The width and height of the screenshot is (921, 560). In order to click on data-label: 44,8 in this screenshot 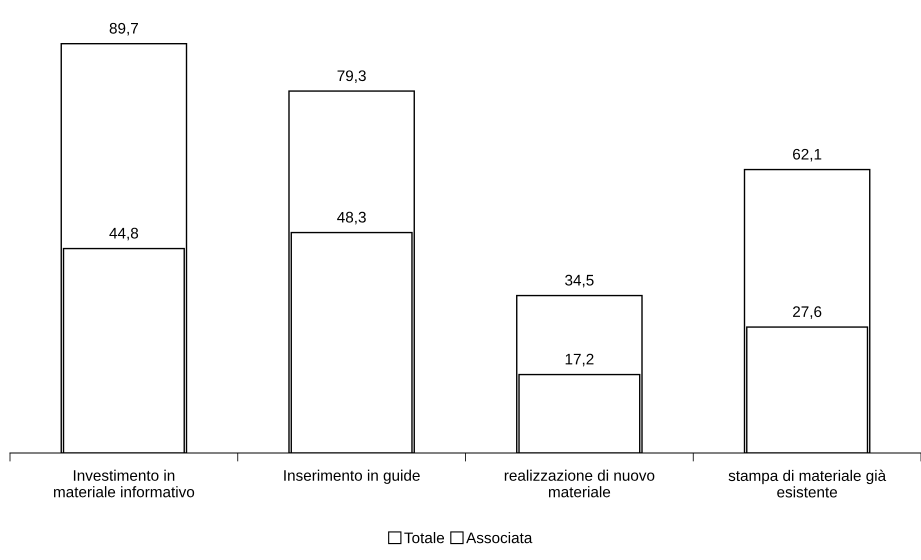, I will do `click(123, 234)`.